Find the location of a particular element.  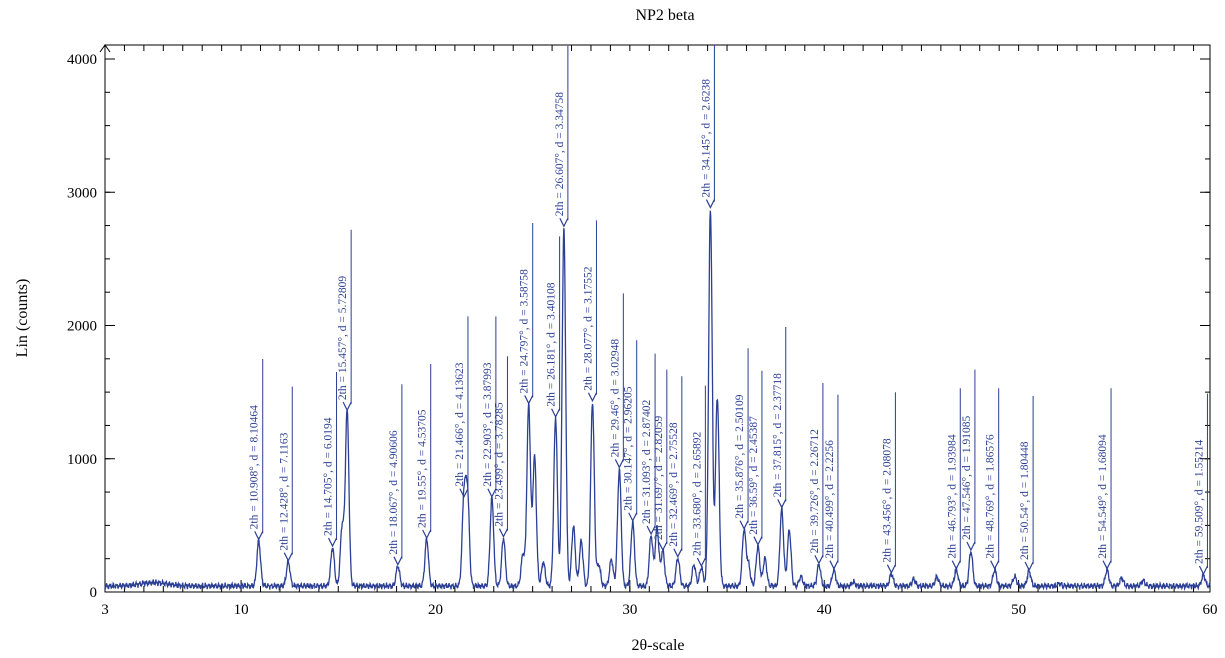

peak-marker: 2th = 43.456°, d = 2.08078 is located at coordinates (888, 483).